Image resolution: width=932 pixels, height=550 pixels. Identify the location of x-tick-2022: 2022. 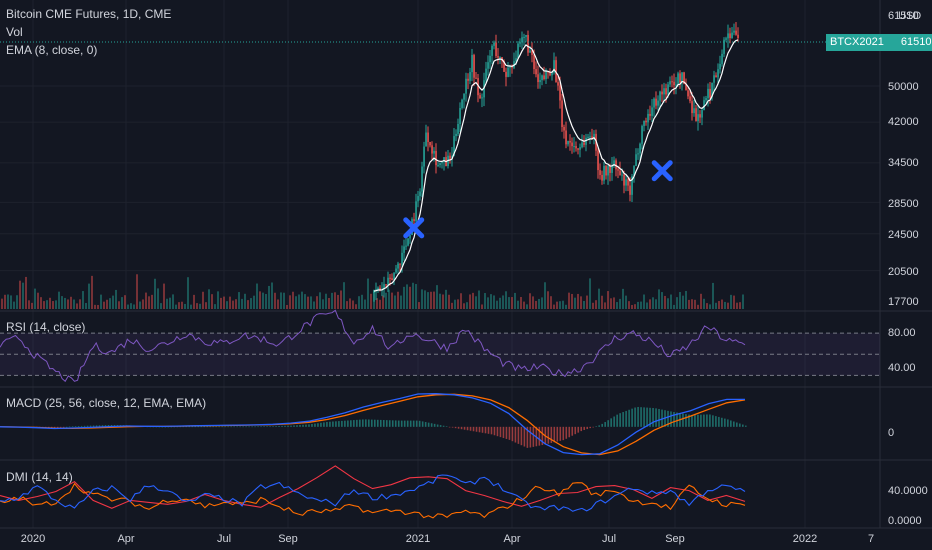
(805, 539).